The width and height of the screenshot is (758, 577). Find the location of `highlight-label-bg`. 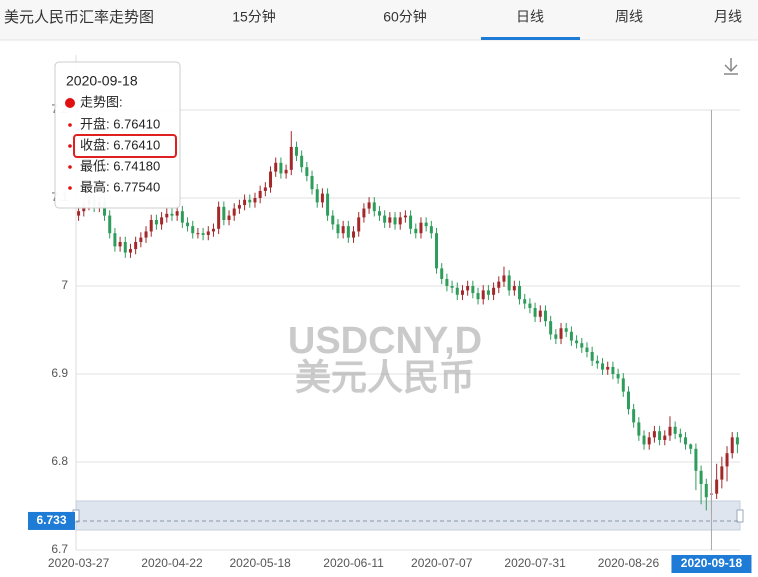

highlight-label-bg is located at coordinates (711, 564).